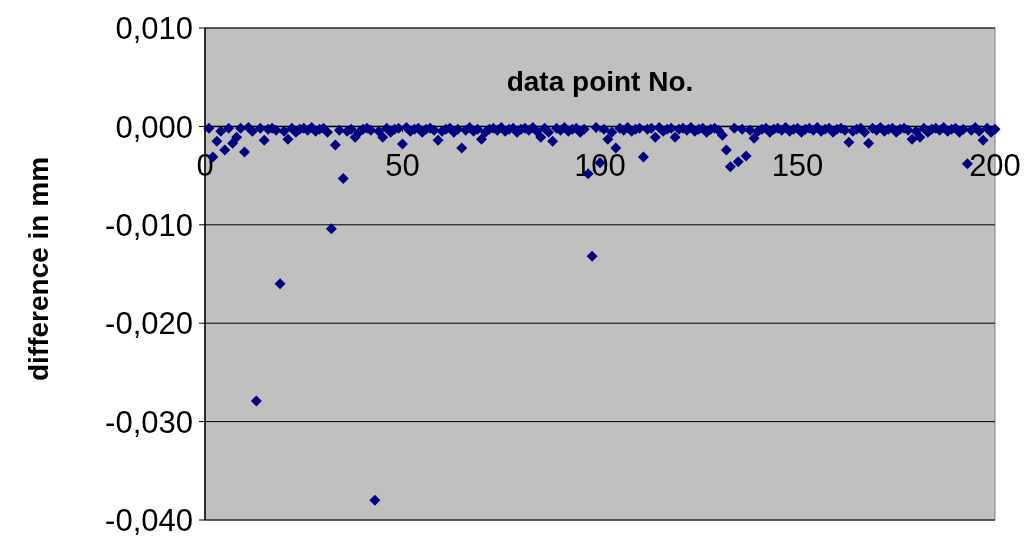  Describe the element at coordinates (402, 166) in the screenshot. I see `x-tick-label: 50` at that location.